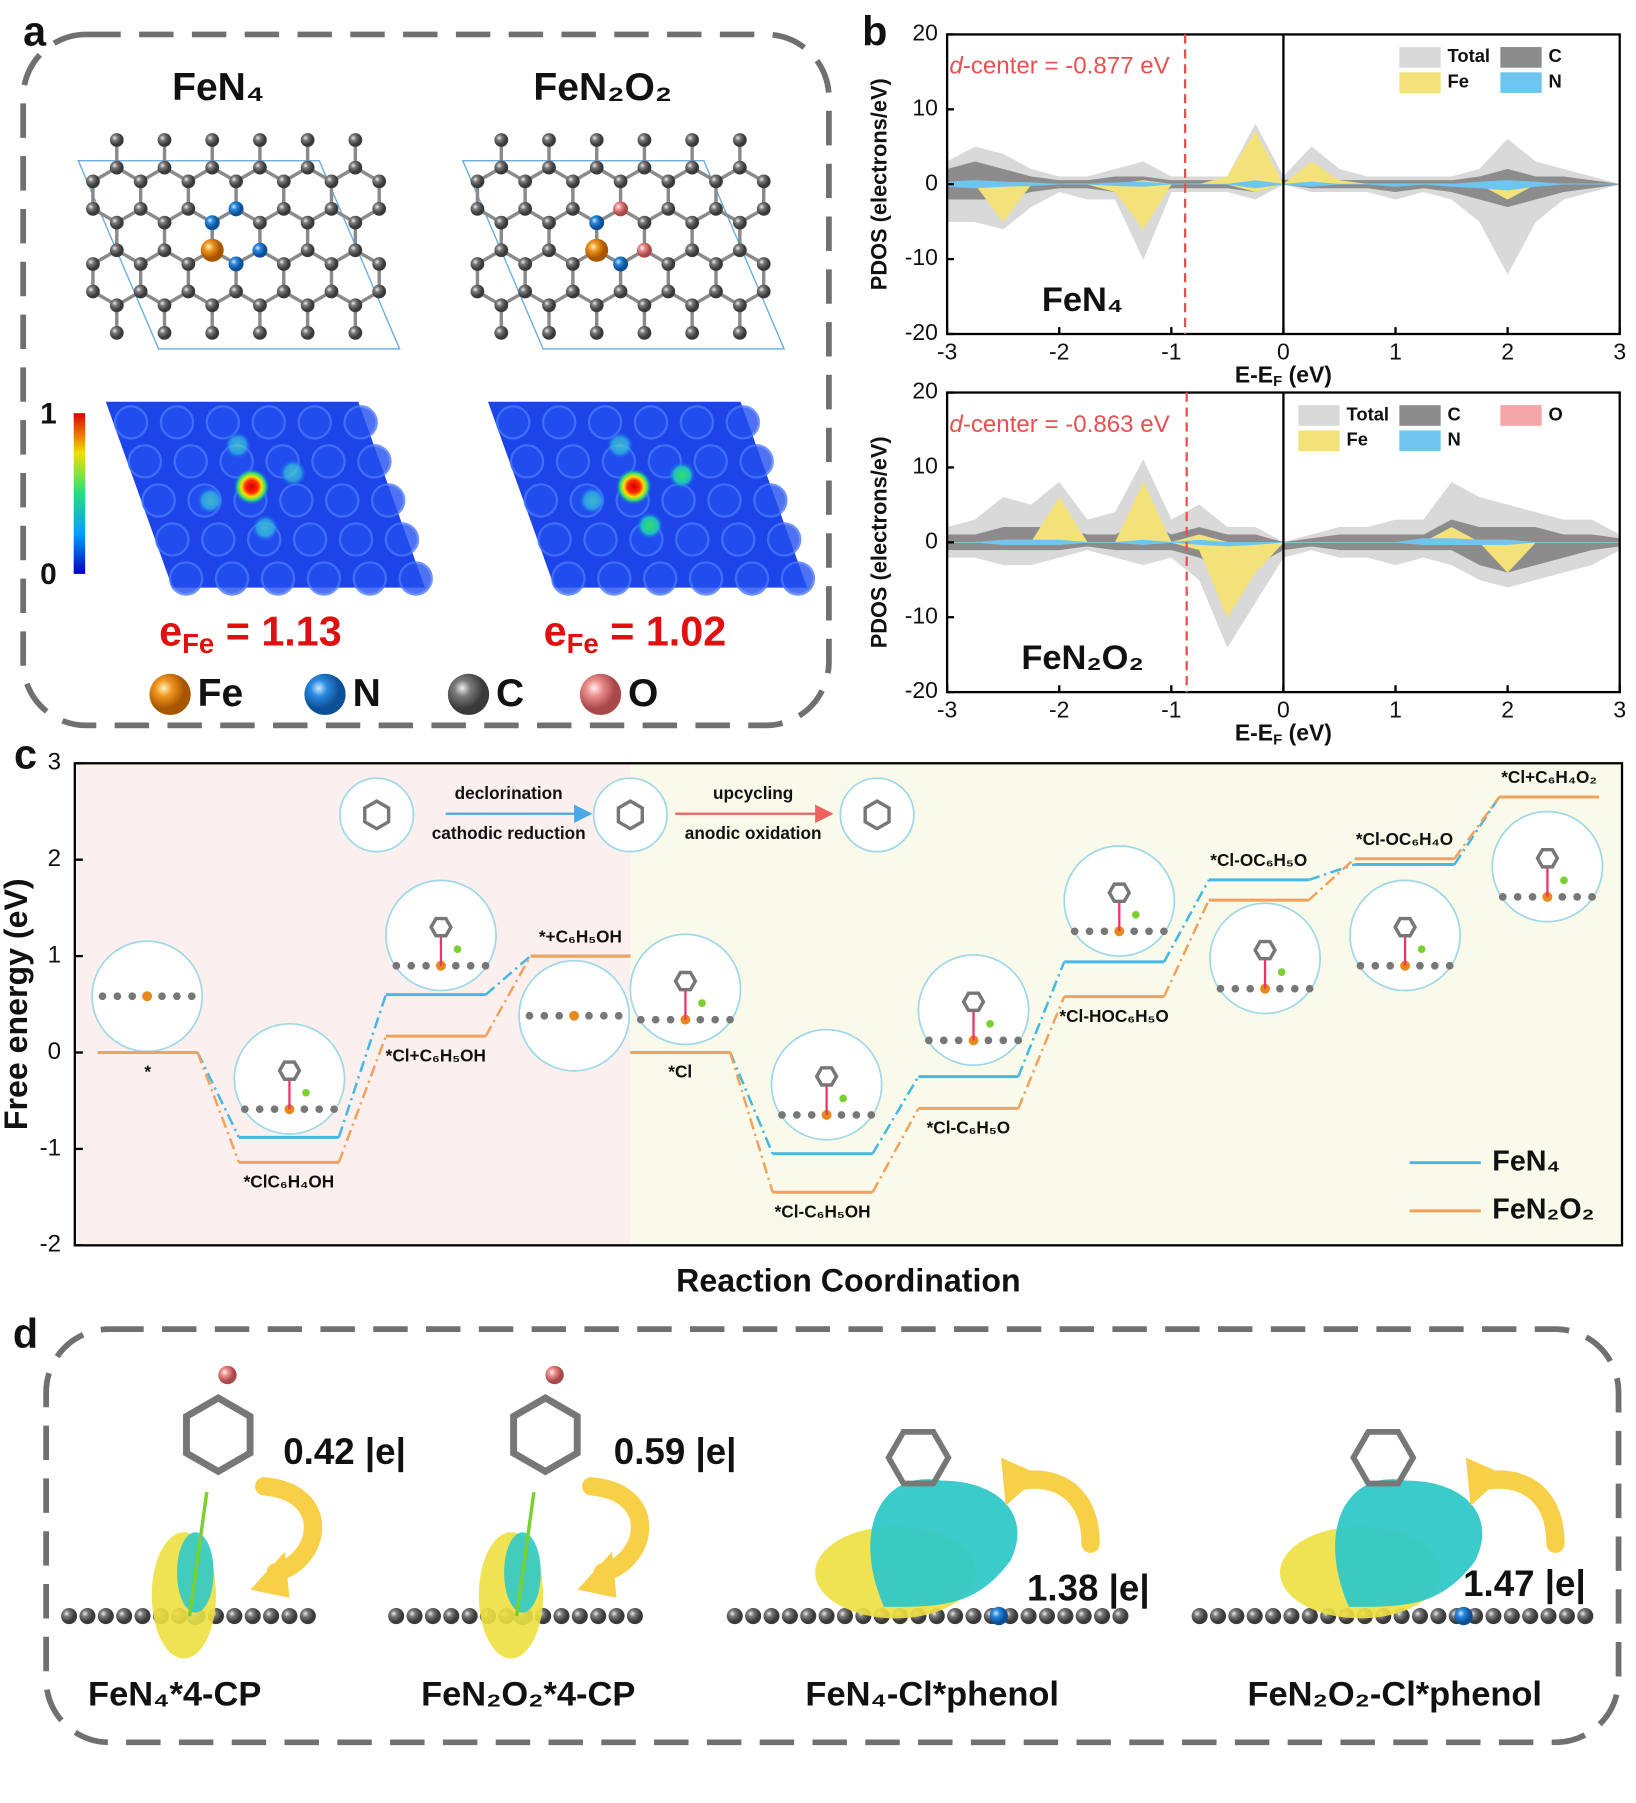 This screenshot has width=1636, height=1803. Describe the element at coordinates (239, 241) in the screenshot. I see `lattice` at that location.